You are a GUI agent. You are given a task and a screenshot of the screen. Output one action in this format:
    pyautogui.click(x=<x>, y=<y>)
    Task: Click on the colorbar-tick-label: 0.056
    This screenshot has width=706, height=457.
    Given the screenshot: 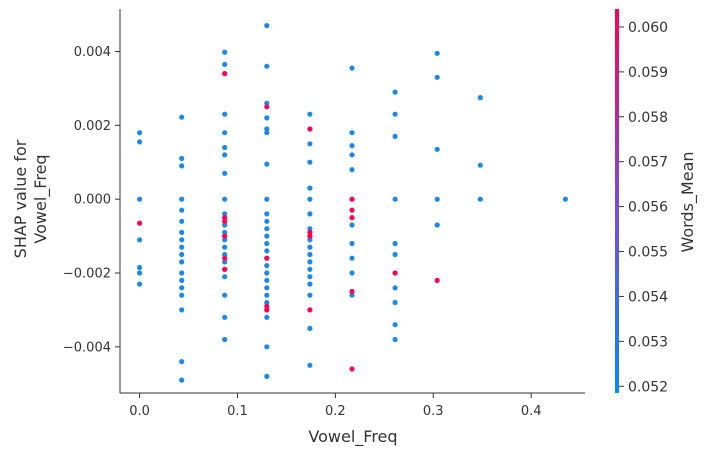 What is the action you would take?
    pyautogui.click(x=648, y=208)
    